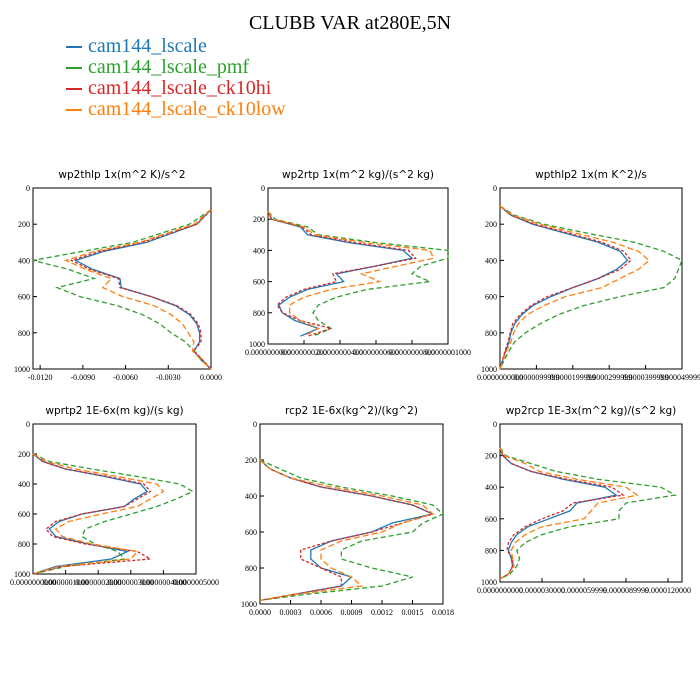  Describe the element at coordinates (626, 590) in the screenshot. I see `x-tick-label: 0.0000089999` at that location.